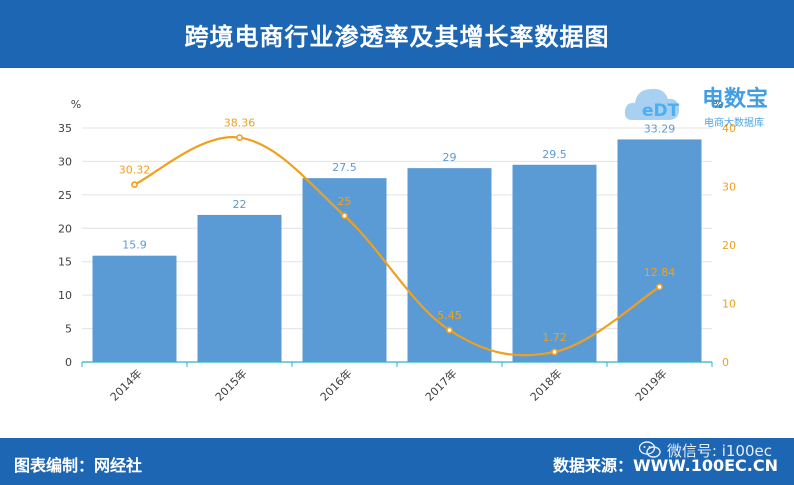 The height and width of the screenshot is (485, 794). I want to click on chart-title: 跨境电商行业渗透率及其增长率数据图, so click(397, 36).